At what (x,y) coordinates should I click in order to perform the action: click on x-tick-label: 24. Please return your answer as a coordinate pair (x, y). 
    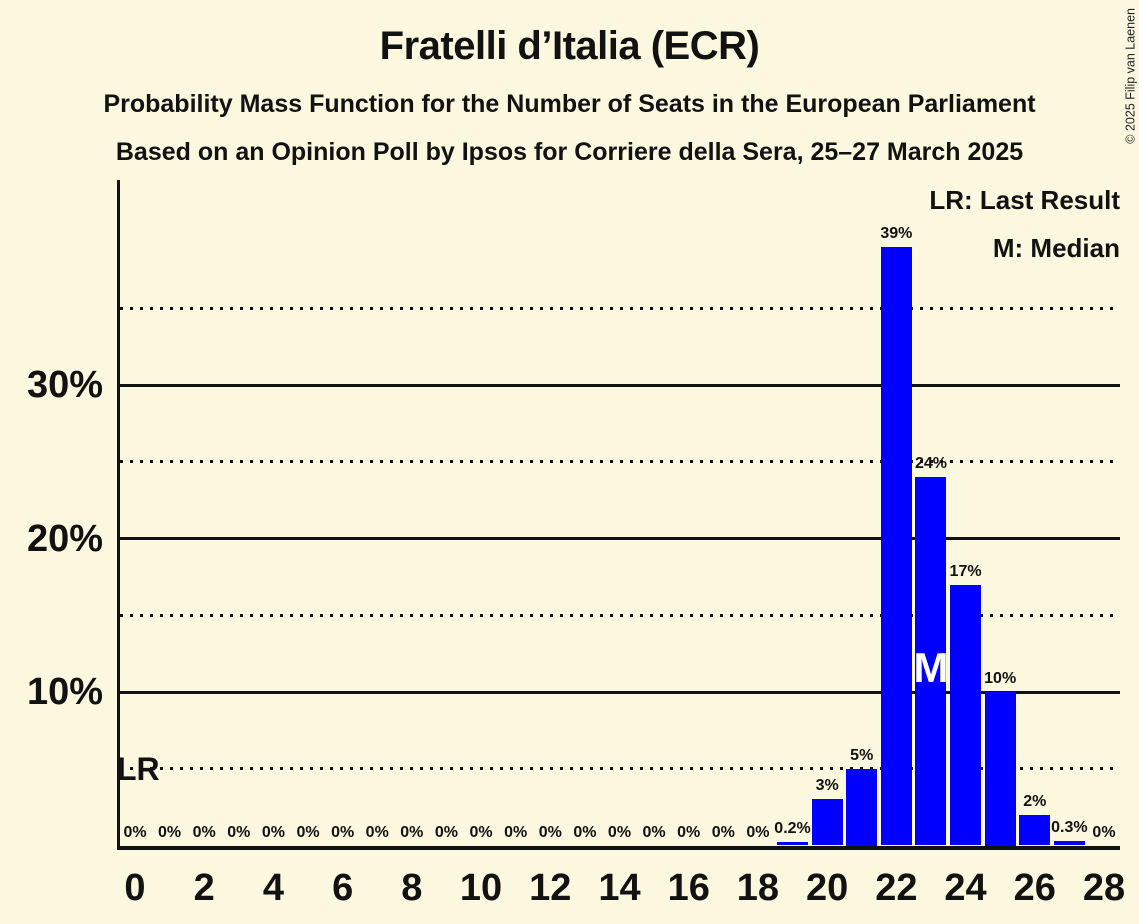
    Looking at the image, I should click on (965, 888).